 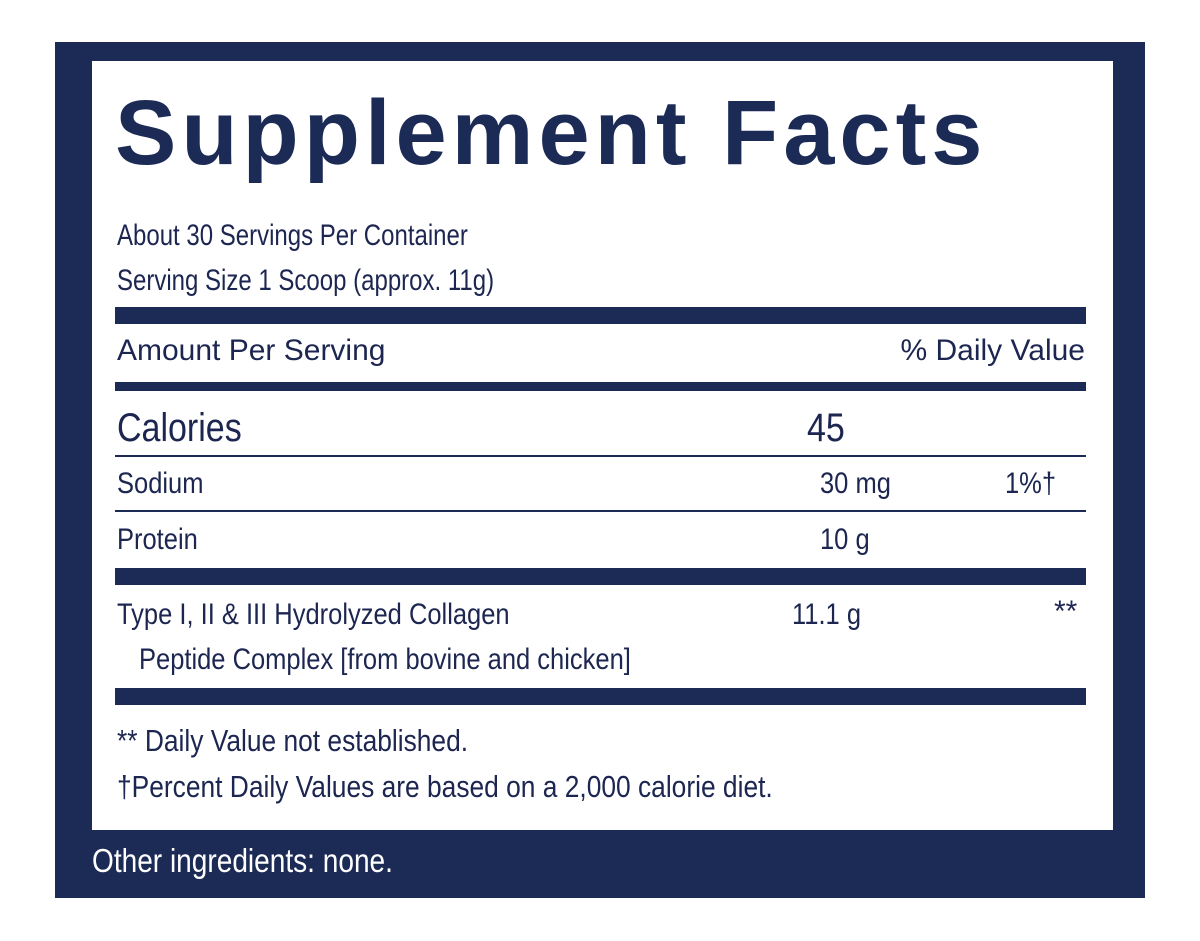 I want to click on nutrient-amount: 10 g, so click(x=845, y=539).